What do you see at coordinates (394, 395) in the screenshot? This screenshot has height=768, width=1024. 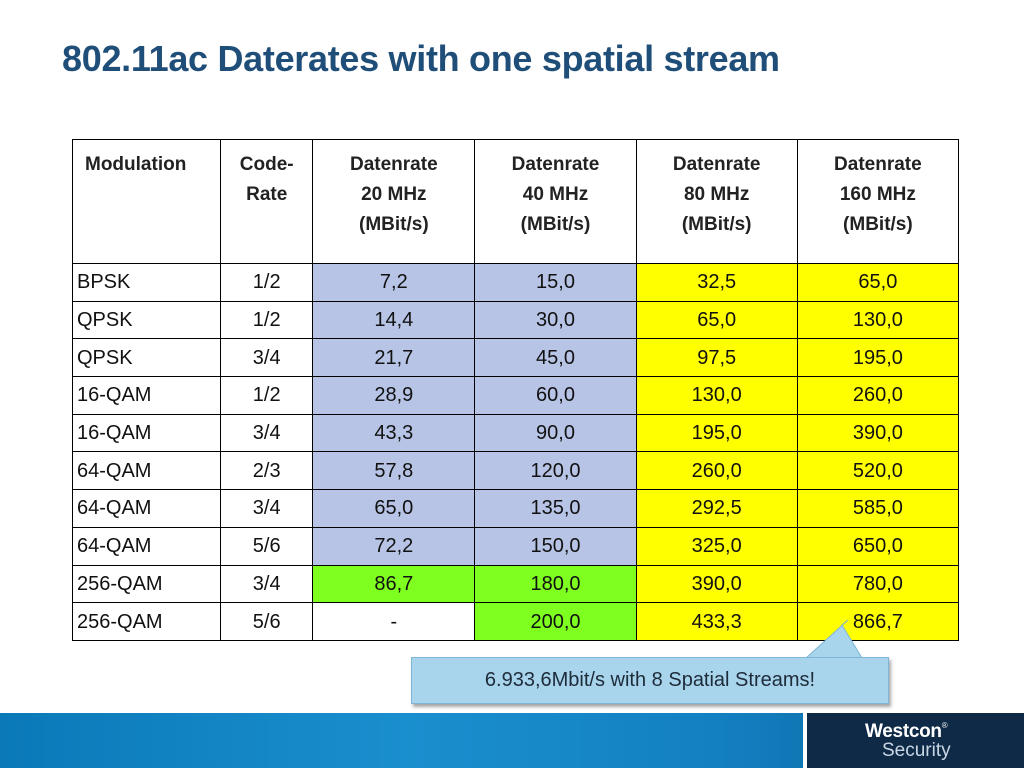 I see `cell-rate-20mhz: 28,9` at bounding box center [394, 395].